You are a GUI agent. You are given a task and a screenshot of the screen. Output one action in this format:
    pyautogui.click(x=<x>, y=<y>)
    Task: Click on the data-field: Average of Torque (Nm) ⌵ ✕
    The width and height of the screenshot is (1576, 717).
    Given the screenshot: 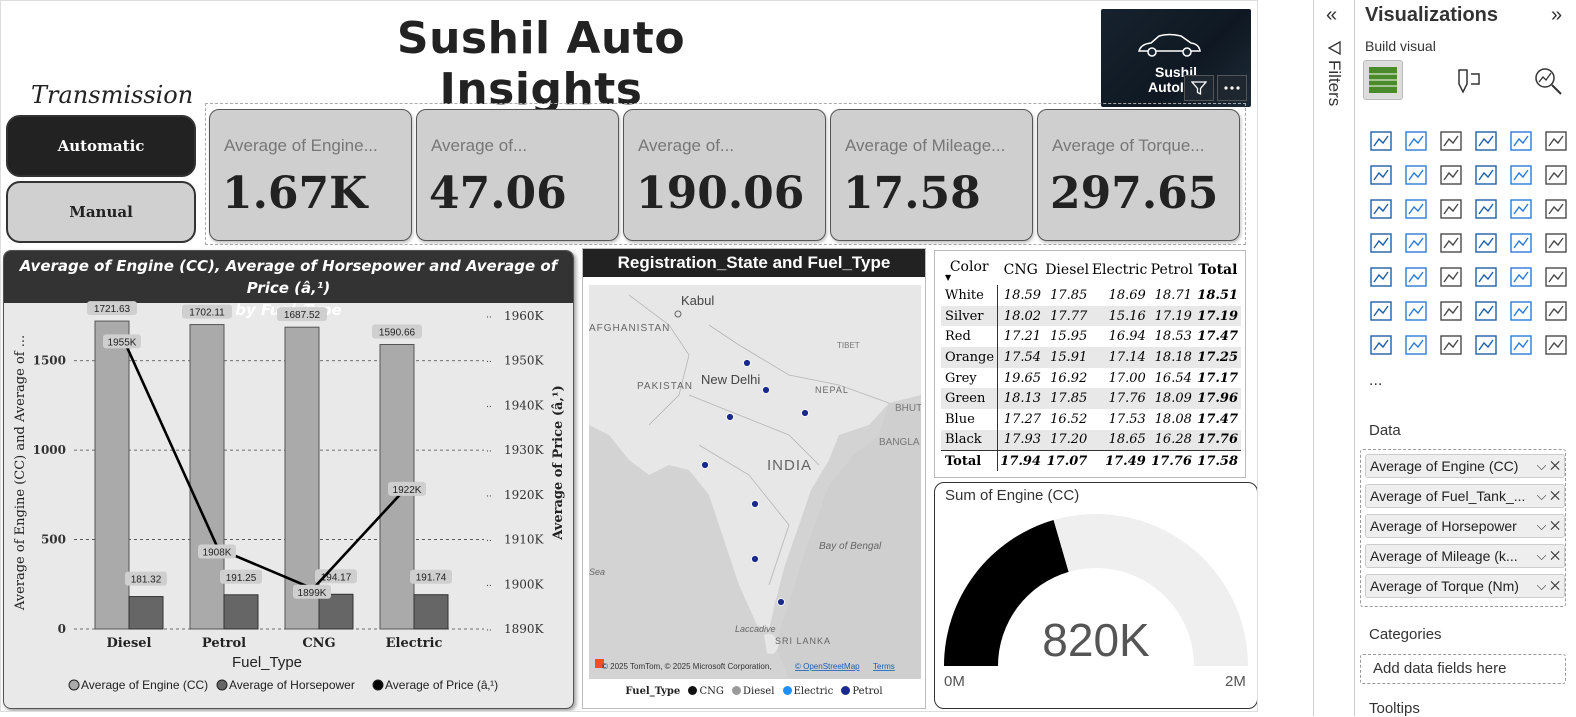 What is the action you would take?
    pyautogui.click(x=1465, y=586)
    